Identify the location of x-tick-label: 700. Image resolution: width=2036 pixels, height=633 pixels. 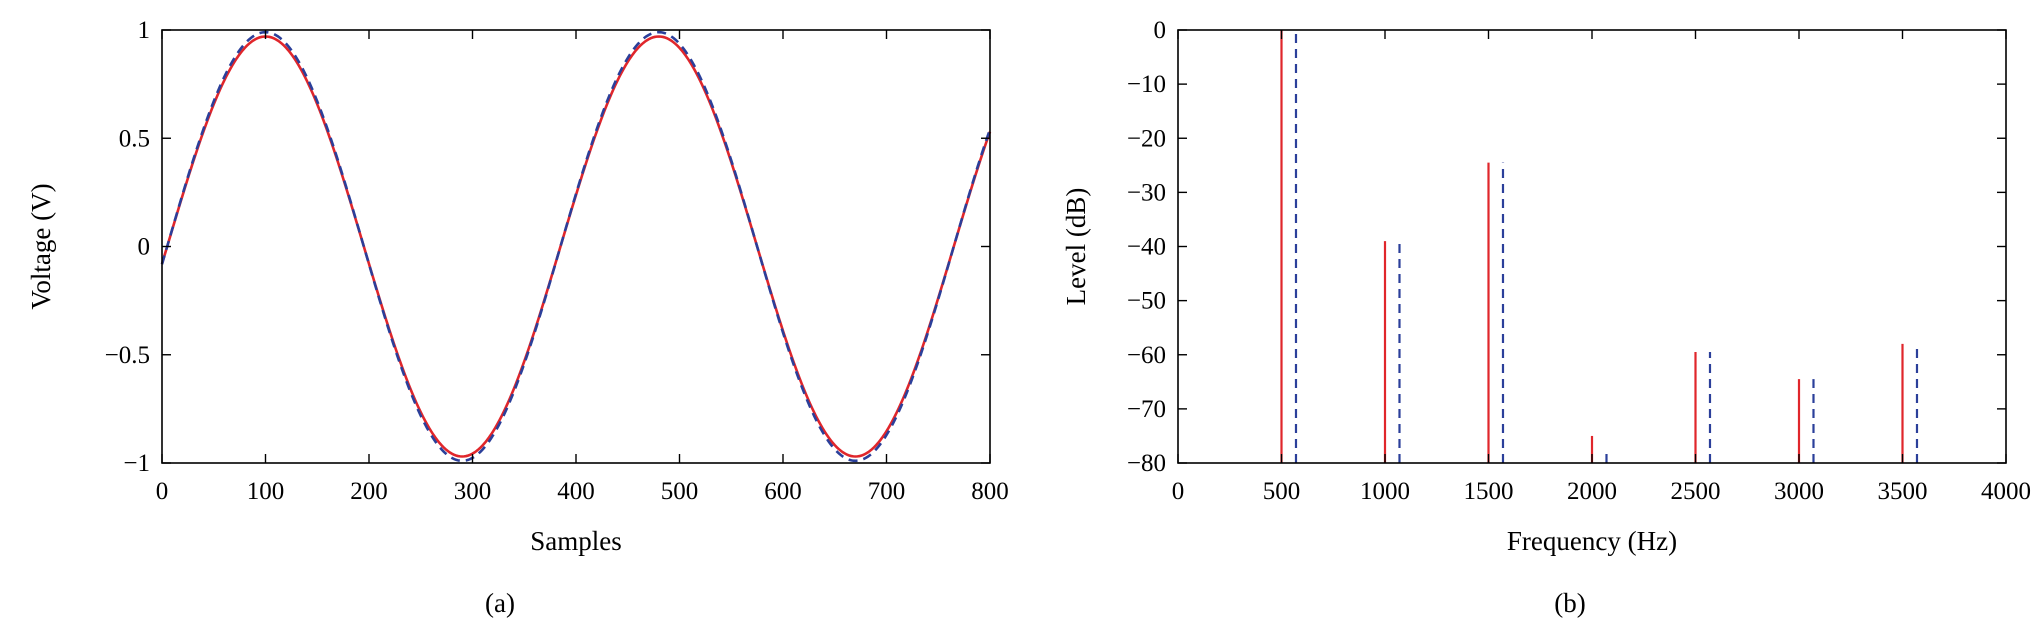
(887, 491).